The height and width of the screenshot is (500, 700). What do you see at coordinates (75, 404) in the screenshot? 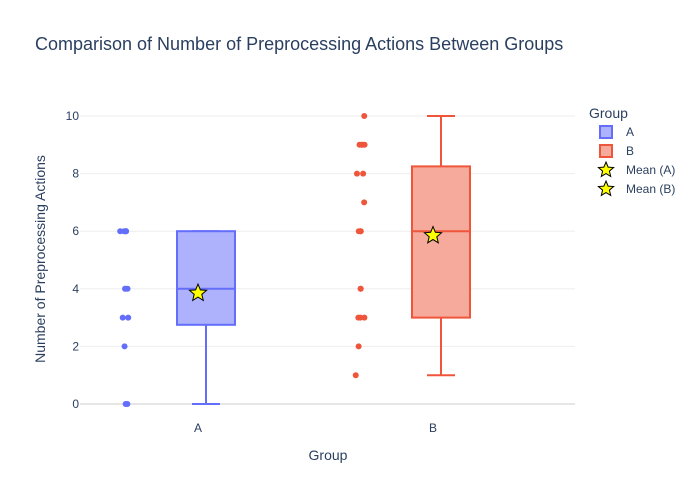
I see `y-tick-label: 0` at bounding box center [75, 404].